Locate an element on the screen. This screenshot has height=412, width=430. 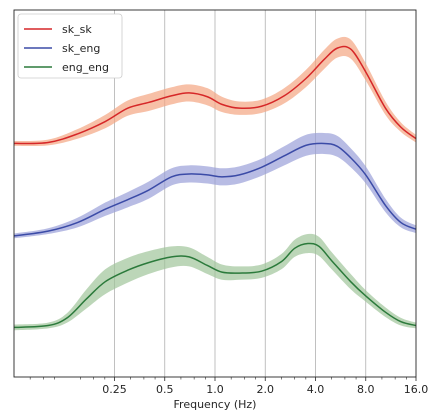
x-tick-label-8-0: 8.0 is located at coordinates (366, 389).